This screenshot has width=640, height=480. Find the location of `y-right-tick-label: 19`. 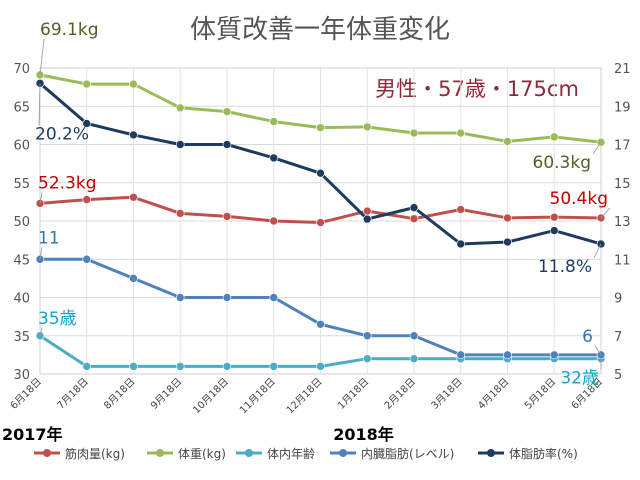

y-right-tick-label: 19 is located at coordinates (622, 107).